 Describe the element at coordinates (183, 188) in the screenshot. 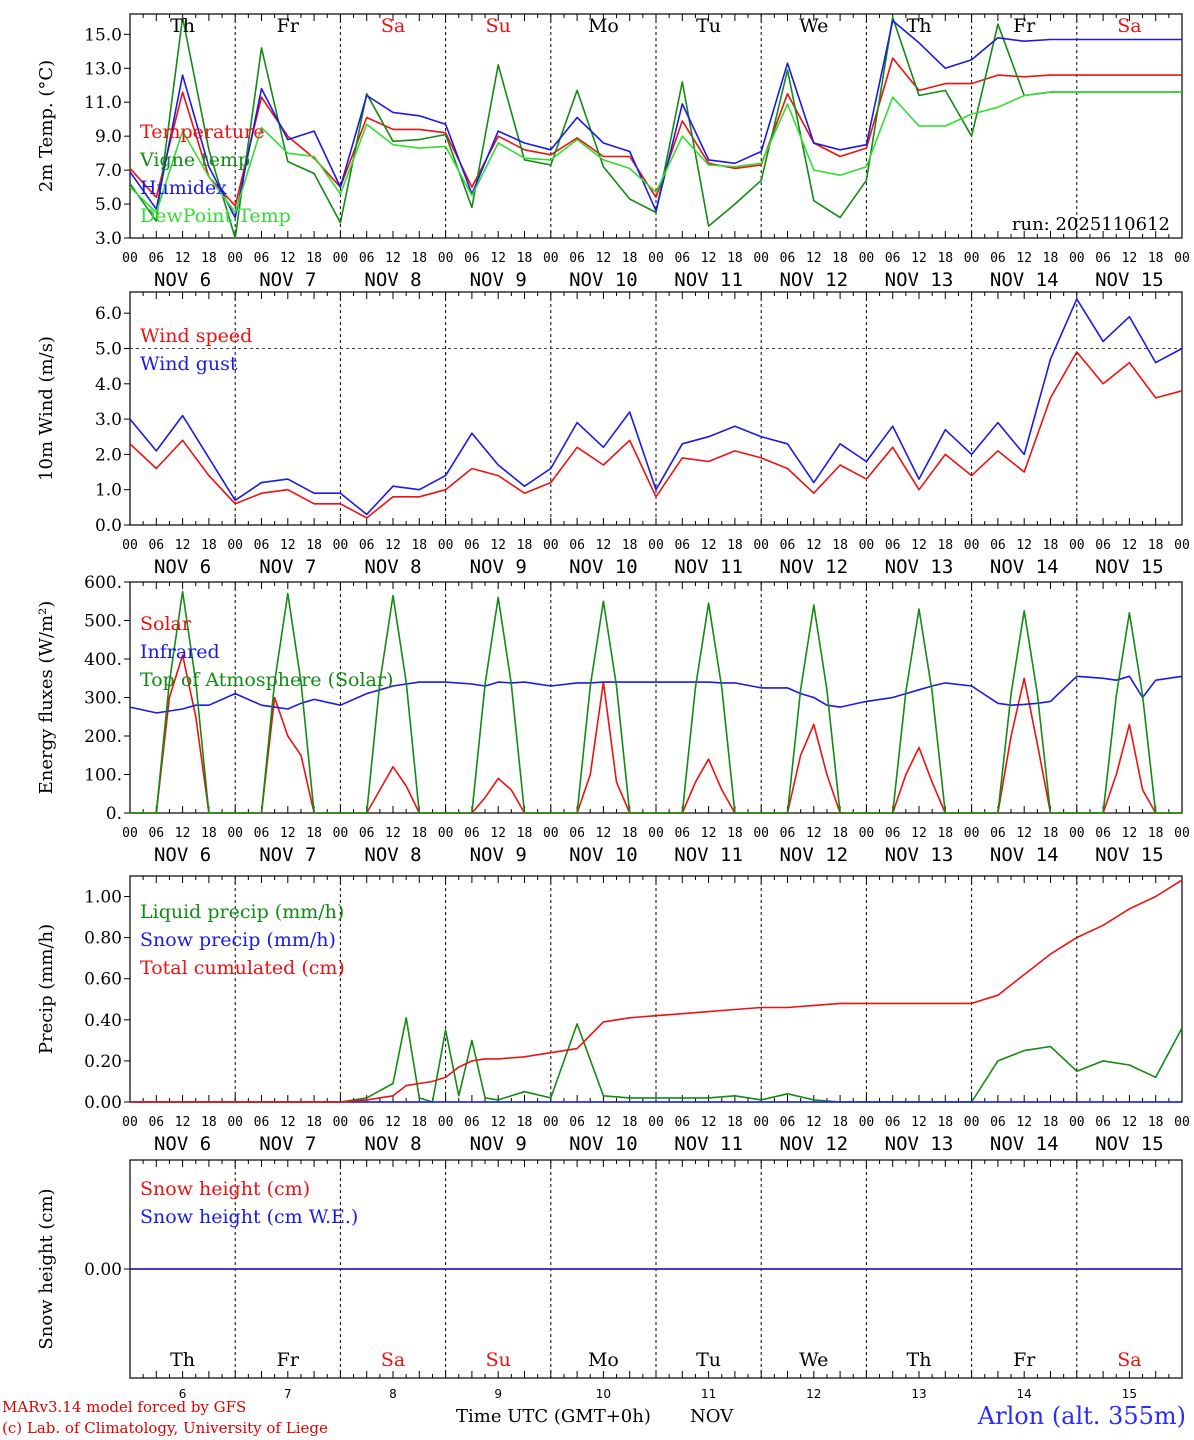

I see `legend-entry: Humidex` at that location.